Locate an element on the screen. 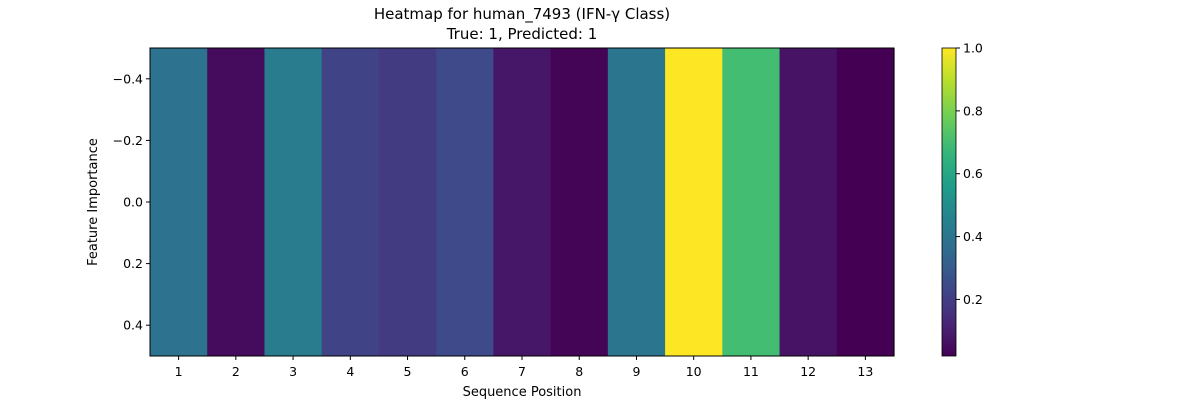 Image resolution: width=1200 pixels, height=400 pixels. colorbar-tick-label: 0.4 is located at coordinates (973, 236).